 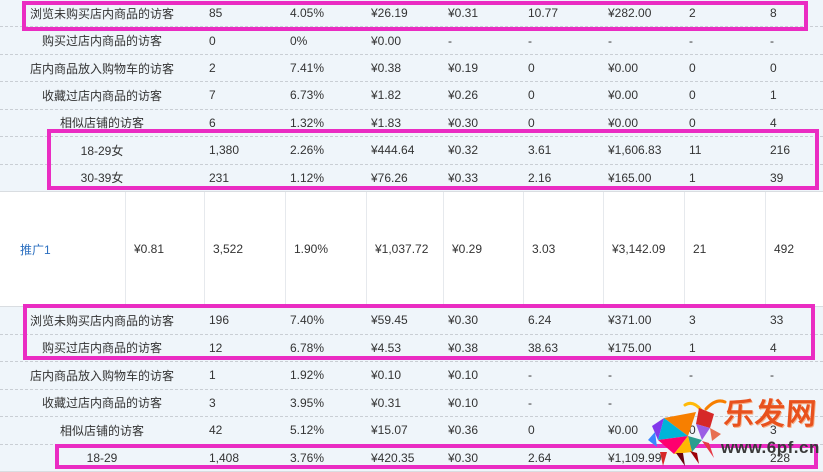 I want to click on cell: ¥282.00, so click(x=630, y=13).